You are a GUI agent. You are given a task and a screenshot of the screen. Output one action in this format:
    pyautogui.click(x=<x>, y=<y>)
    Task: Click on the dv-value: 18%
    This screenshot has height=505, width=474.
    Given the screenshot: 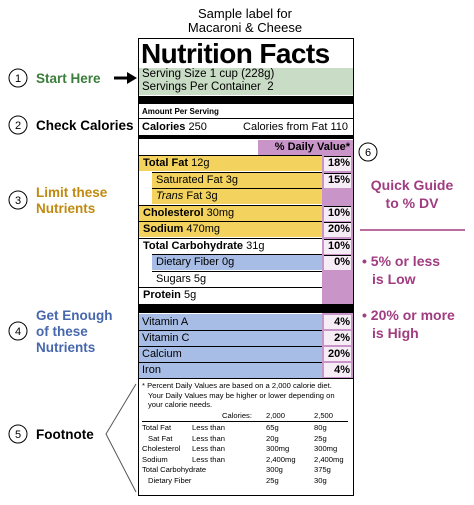 What is the action you would take?
    pyautogui.click(x=338, y=163)
    